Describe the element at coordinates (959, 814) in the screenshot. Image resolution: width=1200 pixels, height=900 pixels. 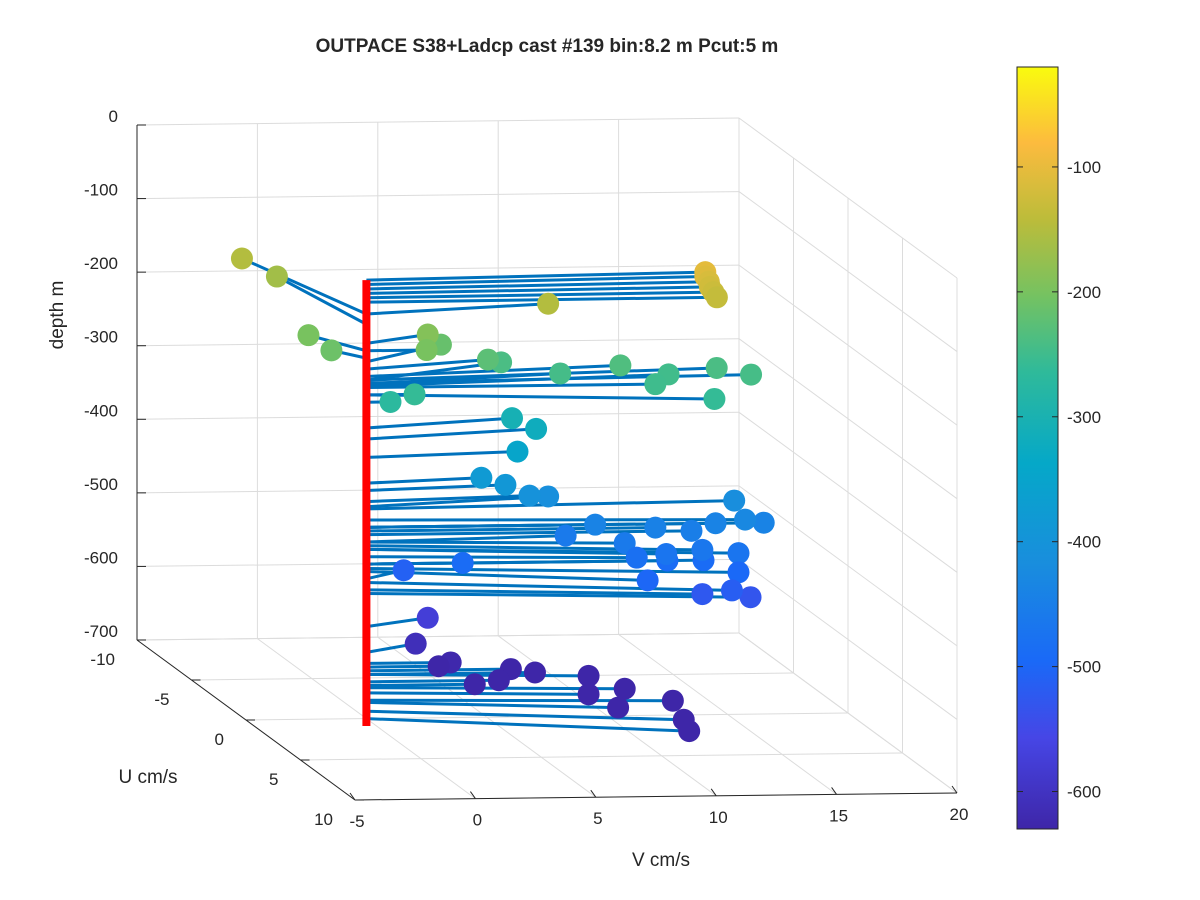
I see `v-tick-label: 20` at that location.